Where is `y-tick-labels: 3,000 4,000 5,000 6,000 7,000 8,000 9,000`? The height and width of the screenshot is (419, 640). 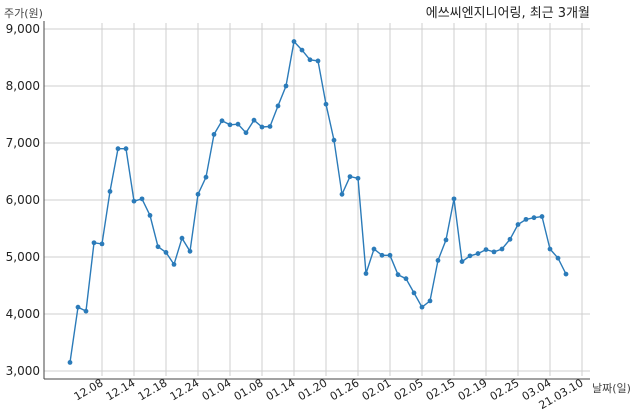
y-tick-labels: 3,000 4,000 5,000 6,000 7,000 8,000 9,000 is located at coordinates (23, 200).